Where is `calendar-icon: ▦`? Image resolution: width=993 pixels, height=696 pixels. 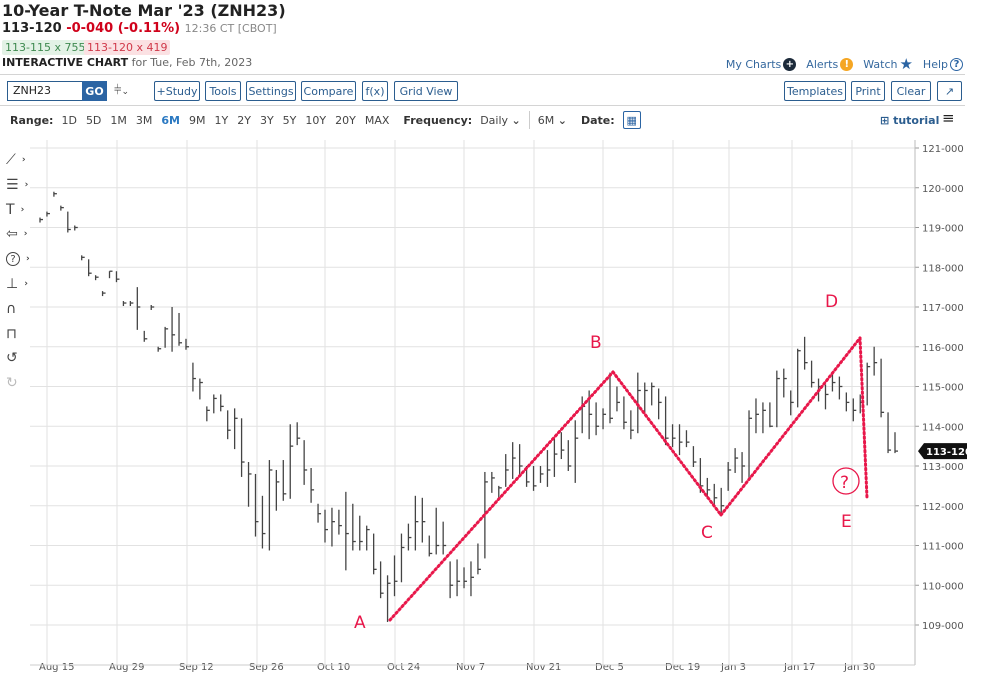
calendar-icon: ▦ is located at coordinates (631, 120).